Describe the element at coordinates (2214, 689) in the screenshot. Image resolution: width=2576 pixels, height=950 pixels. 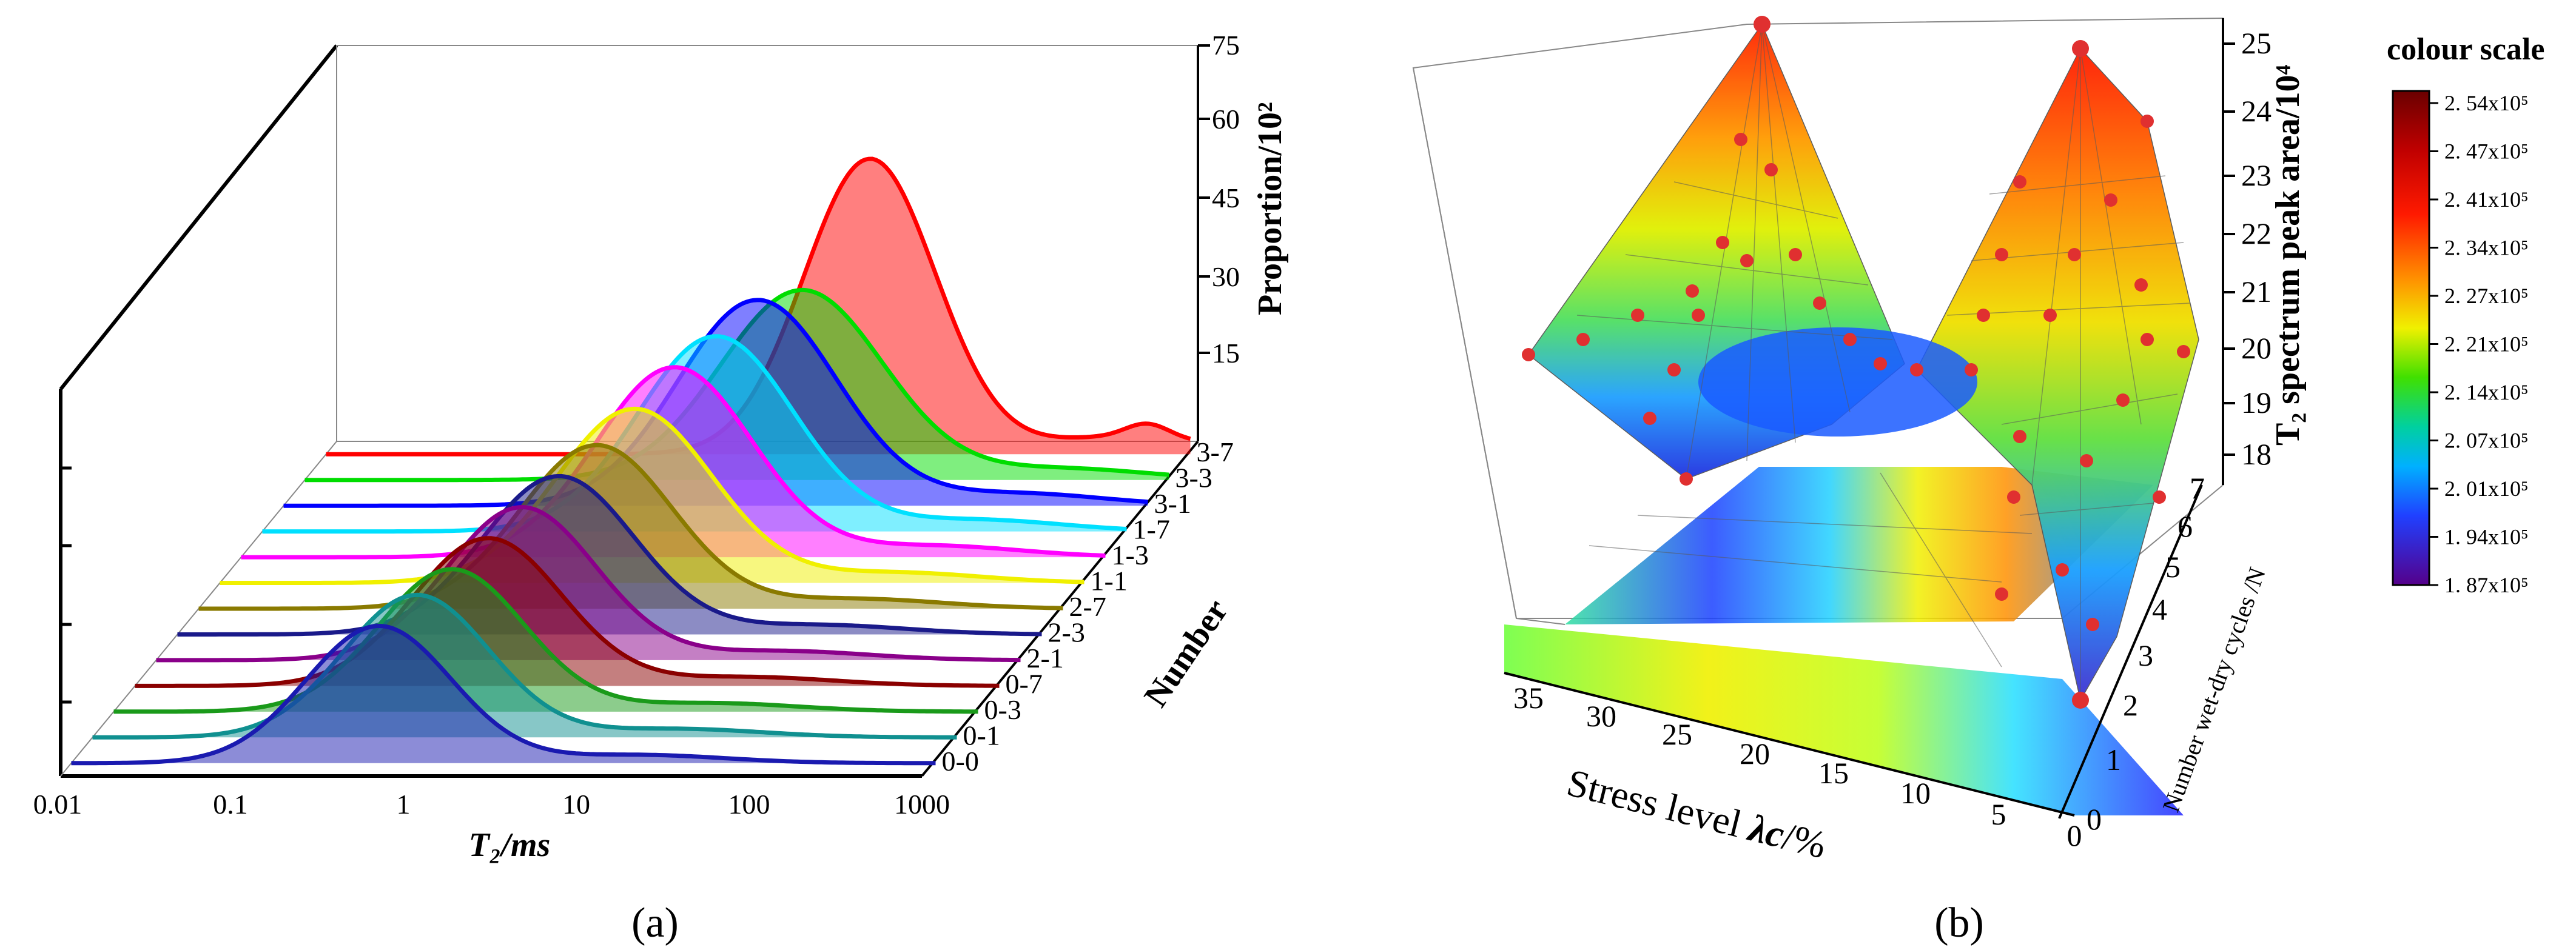
I see `cycles-axis-label: Number wet-dry cycles /N` at that location.